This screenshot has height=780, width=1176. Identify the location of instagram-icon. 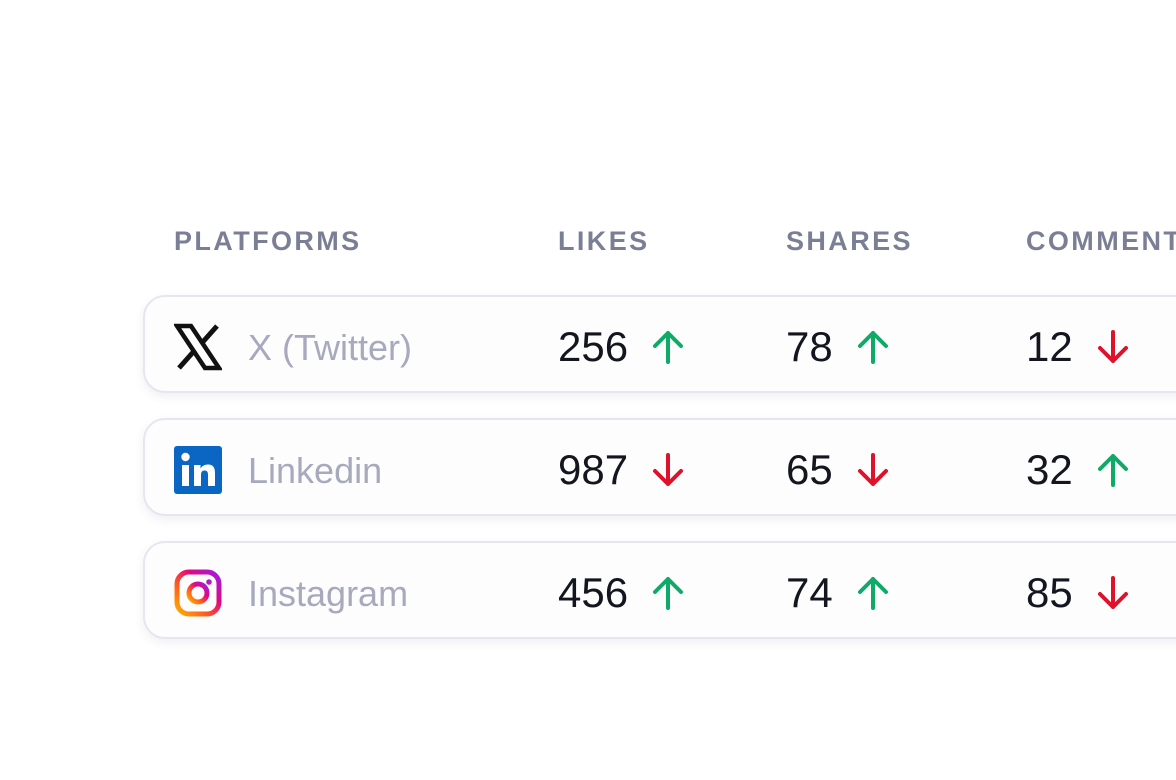
(198, 593).